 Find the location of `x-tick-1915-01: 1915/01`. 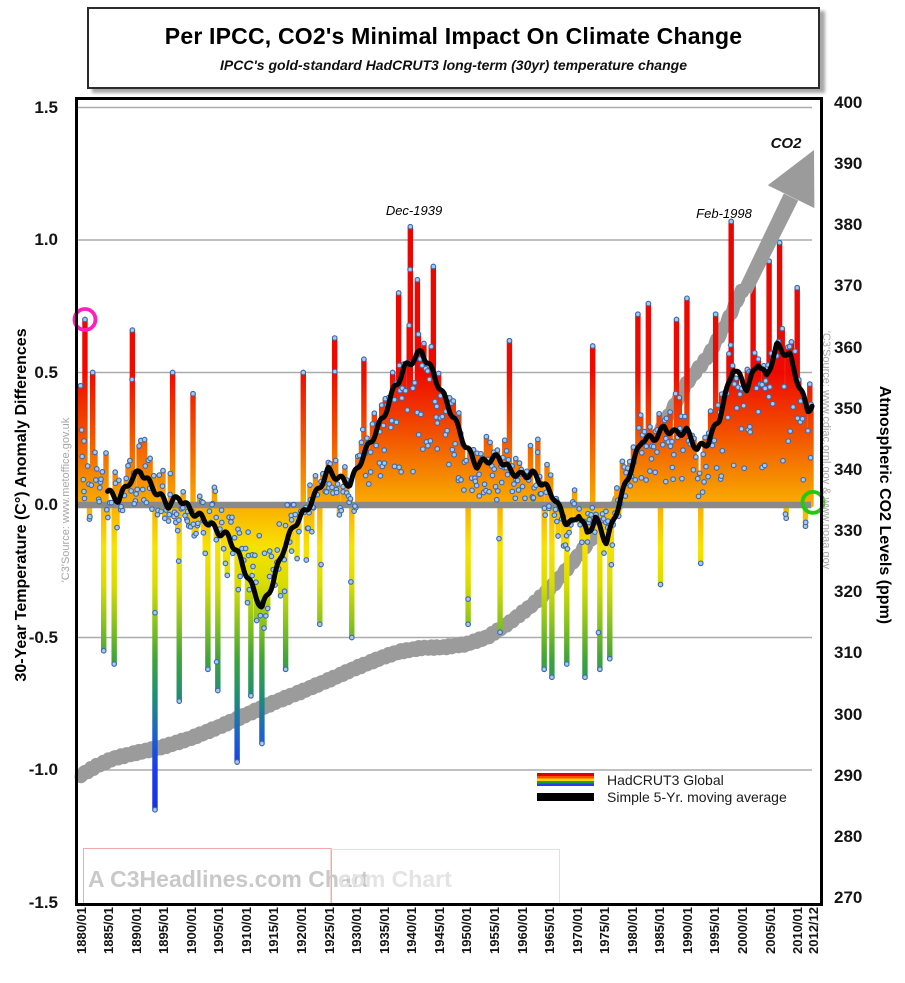

x-tick-1915-01: 1915/01 is located at coordinates (274, 930).